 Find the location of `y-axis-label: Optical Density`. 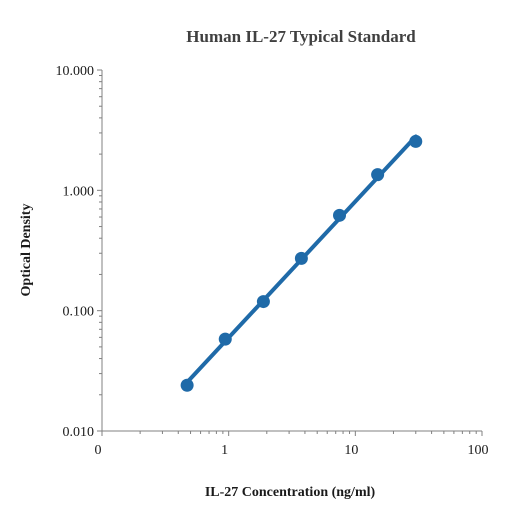

y-axis-label: Optical Density is located at coordinates (26, 250).